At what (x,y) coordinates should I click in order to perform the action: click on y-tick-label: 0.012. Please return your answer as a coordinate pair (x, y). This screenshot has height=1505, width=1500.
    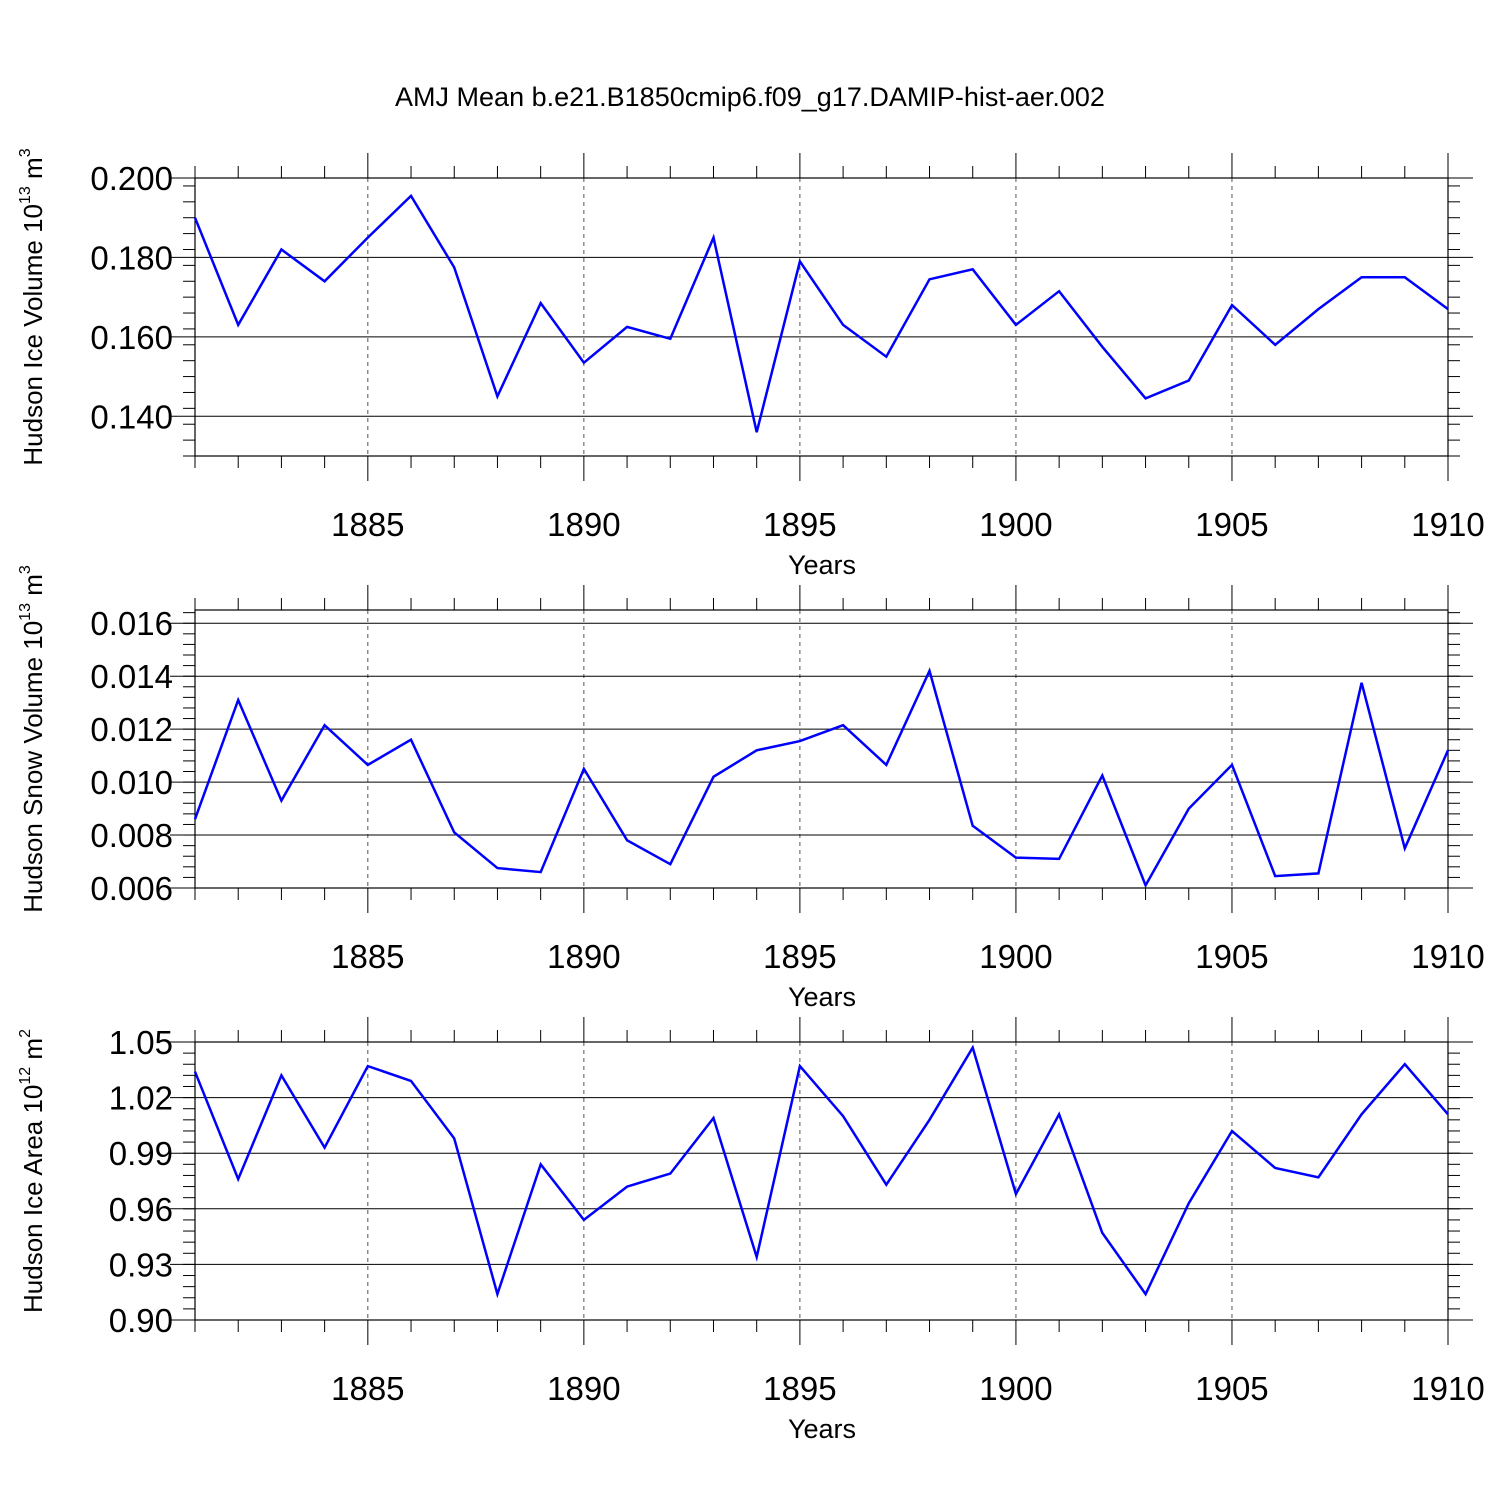
    Looking at the image, I should click on (131, 729).